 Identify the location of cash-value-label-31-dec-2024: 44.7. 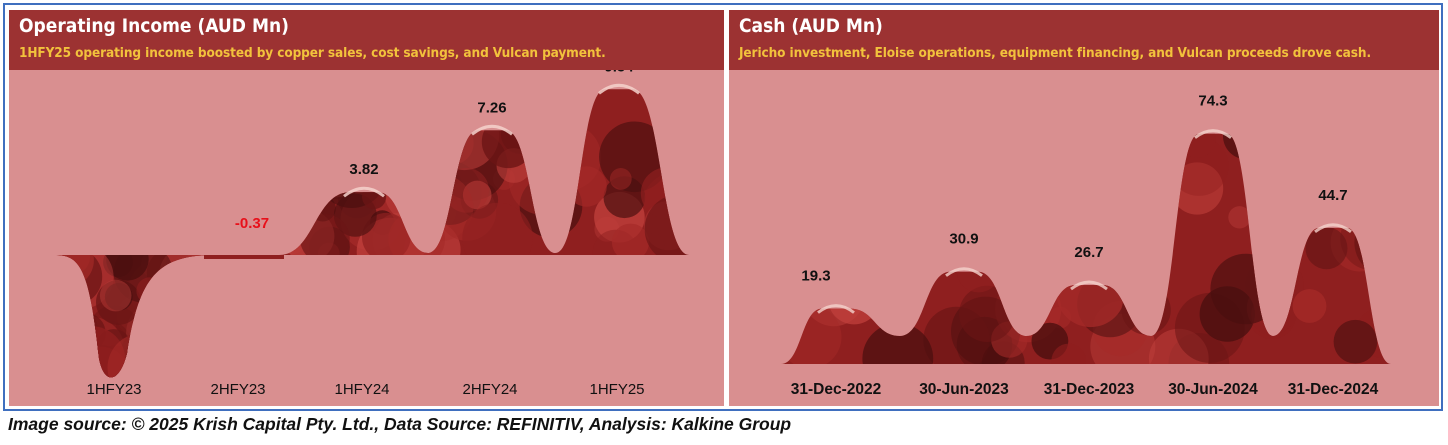
(1332, 195).